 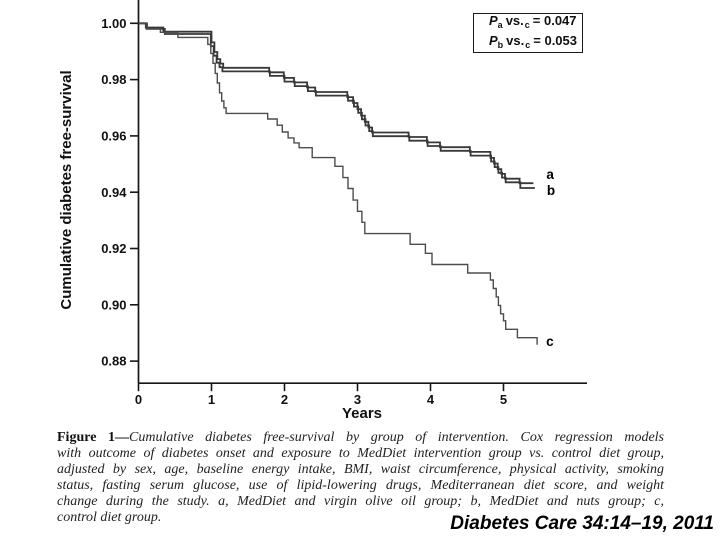 What do you see at coordinates (362, 413) in the screenshot?
I see `x-axis-title: Years` at bounding box center [362, 413].